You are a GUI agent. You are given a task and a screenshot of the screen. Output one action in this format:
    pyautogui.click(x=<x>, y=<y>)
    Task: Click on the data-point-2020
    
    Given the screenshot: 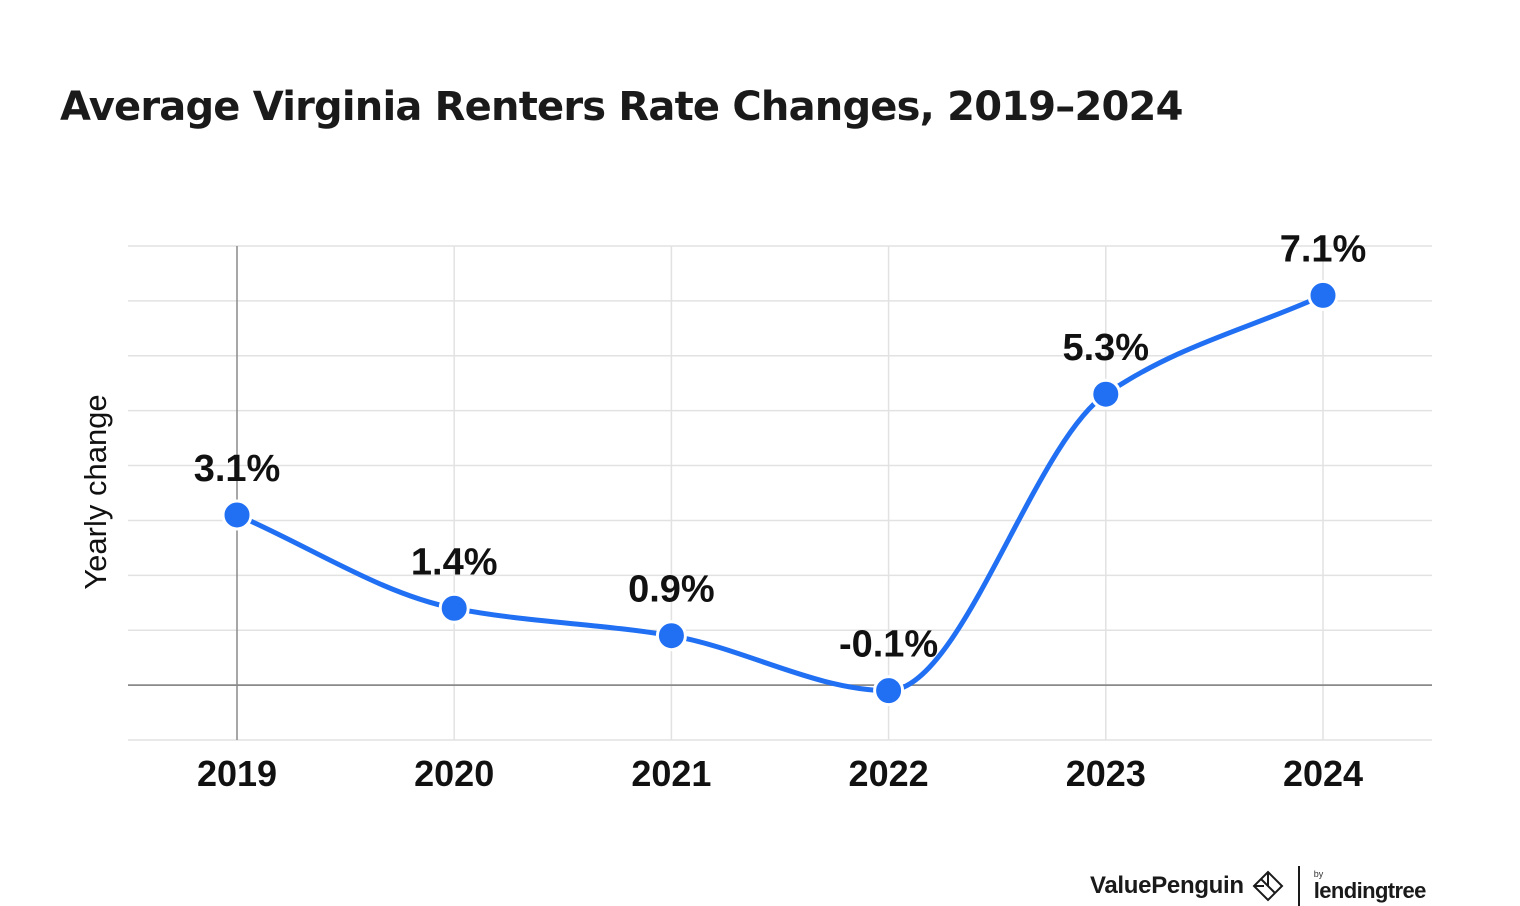 What is the action you would take?
    pyautogui.click(x=454, y=608)
    